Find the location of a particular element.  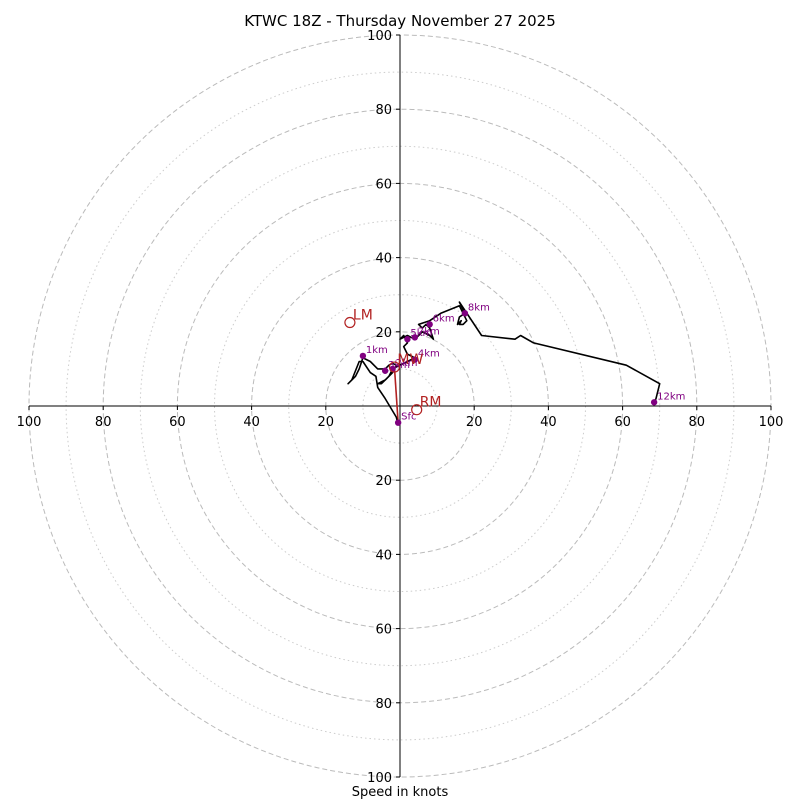

height-marker-3km is located at coordinates (385, 370).